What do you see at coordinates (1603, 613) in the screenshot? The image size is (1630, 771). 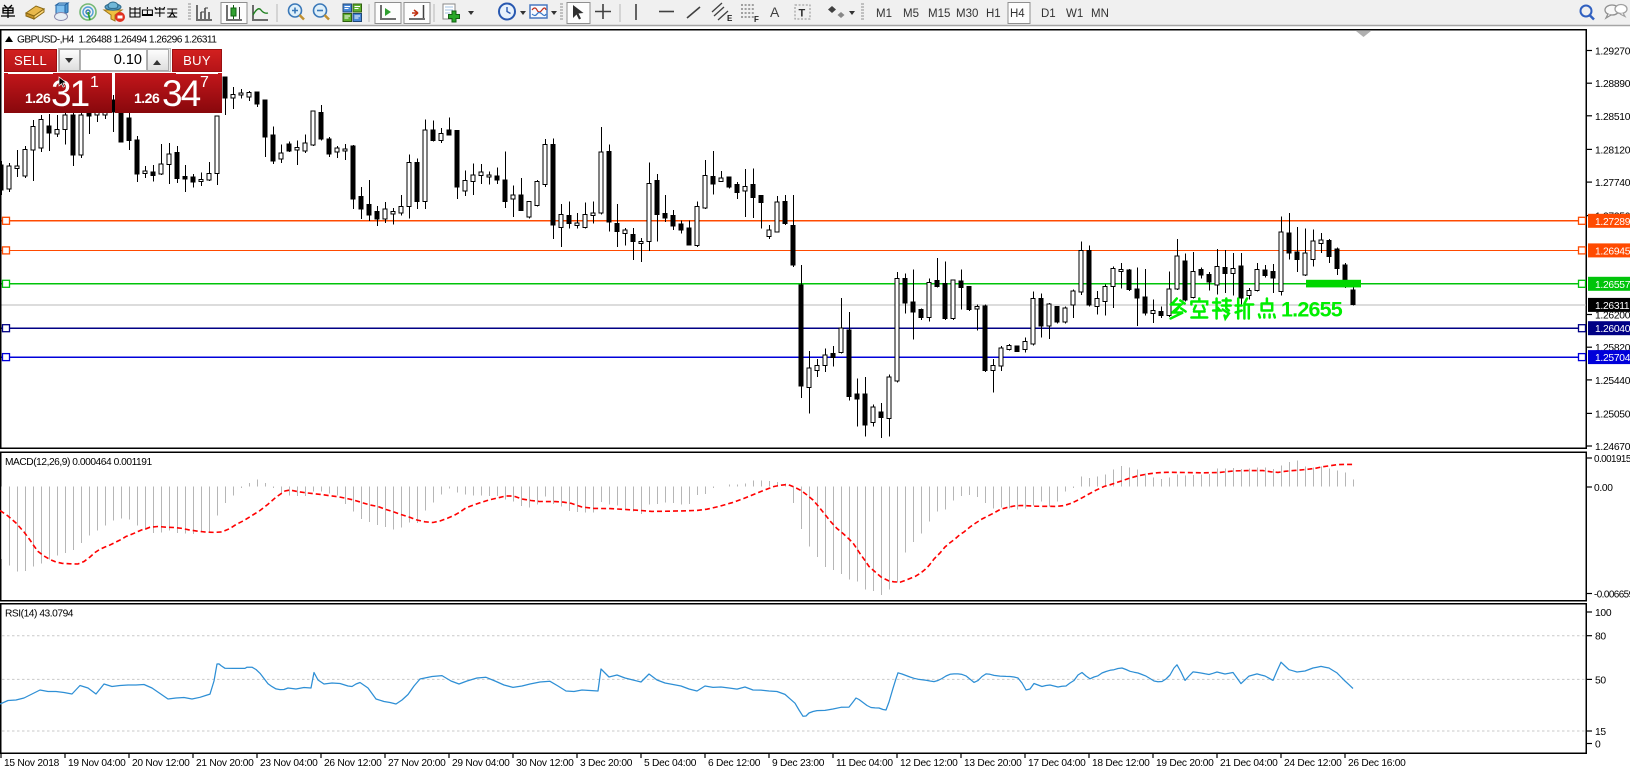 I see `svg-text: 100` at bounding box center [1603, 613].